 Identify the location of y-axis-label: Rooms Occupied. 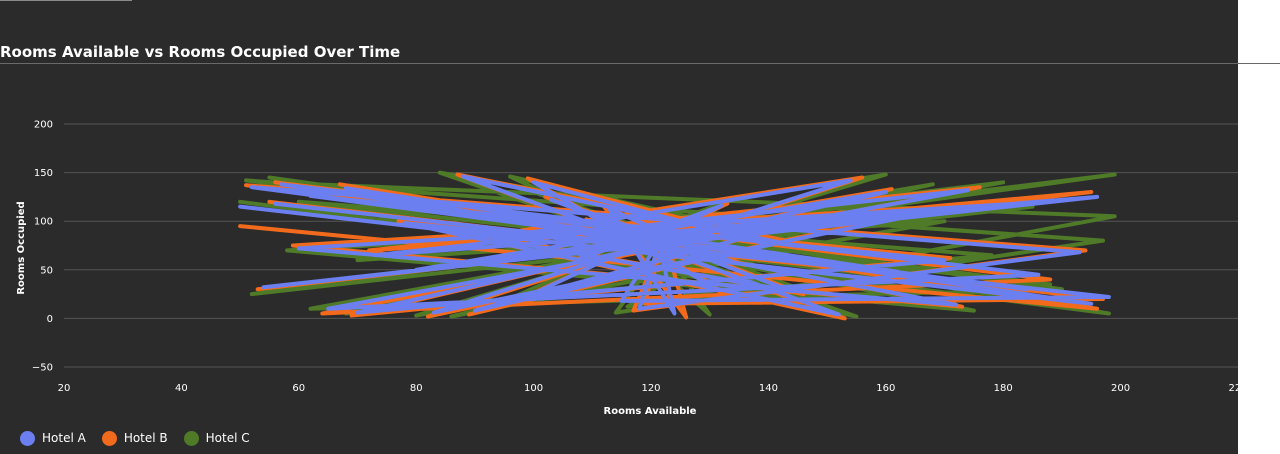
(21, 247).